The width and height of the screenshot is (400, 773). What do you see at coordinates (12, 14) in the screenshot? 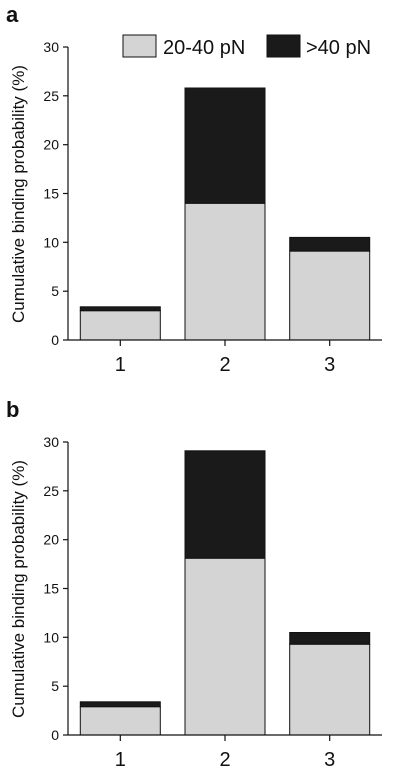
I see `panel-label-a: a` at bounding box center [12, 14].